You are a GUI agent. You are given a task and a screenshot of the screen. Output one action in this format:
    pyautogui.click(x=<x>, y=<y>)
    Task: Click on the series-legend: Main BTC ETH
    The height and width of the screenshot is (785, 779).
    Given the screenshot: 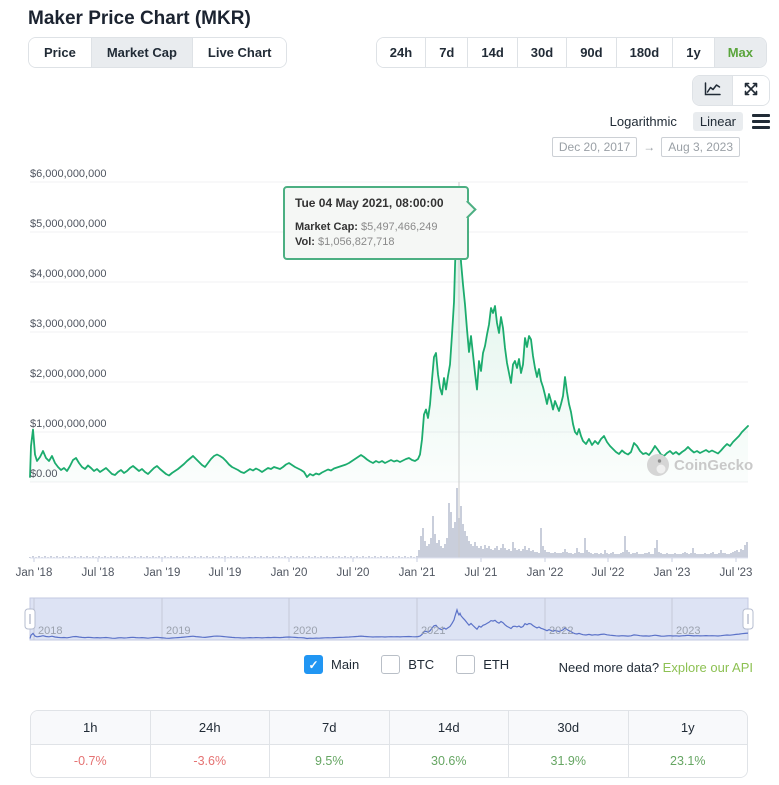 What is the action you would take?
    pyautogui.click(x=406, y=664)
    